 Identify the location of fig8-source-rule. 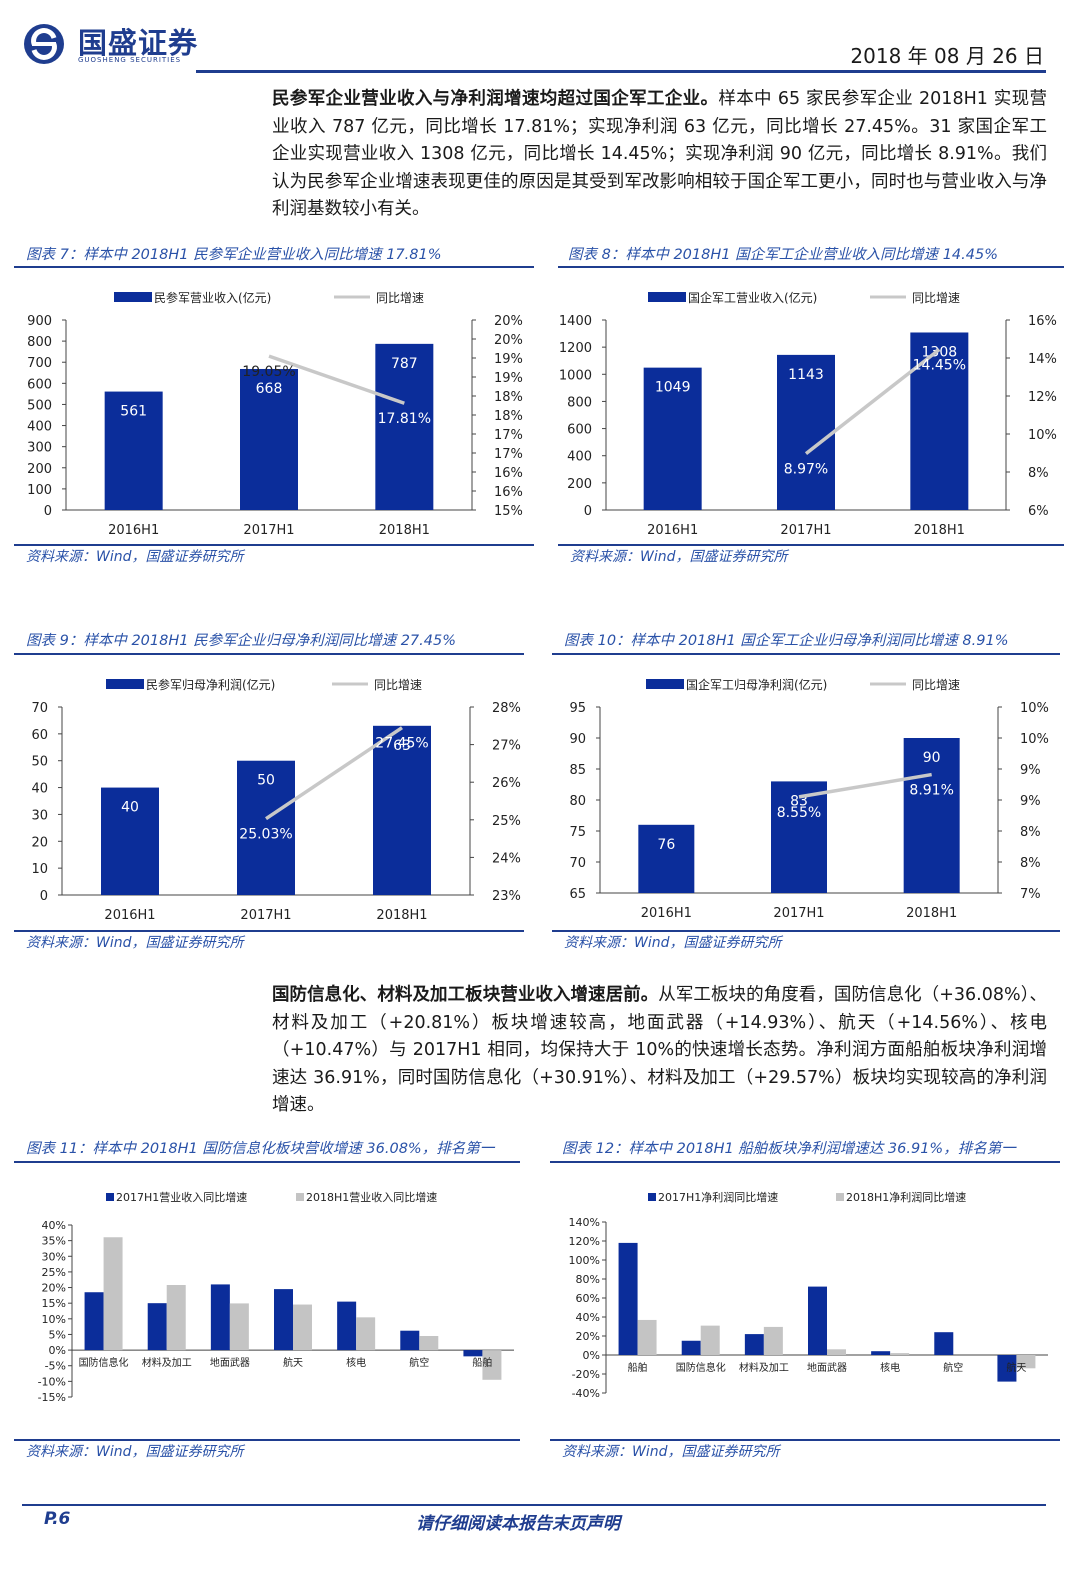
(811, 545).